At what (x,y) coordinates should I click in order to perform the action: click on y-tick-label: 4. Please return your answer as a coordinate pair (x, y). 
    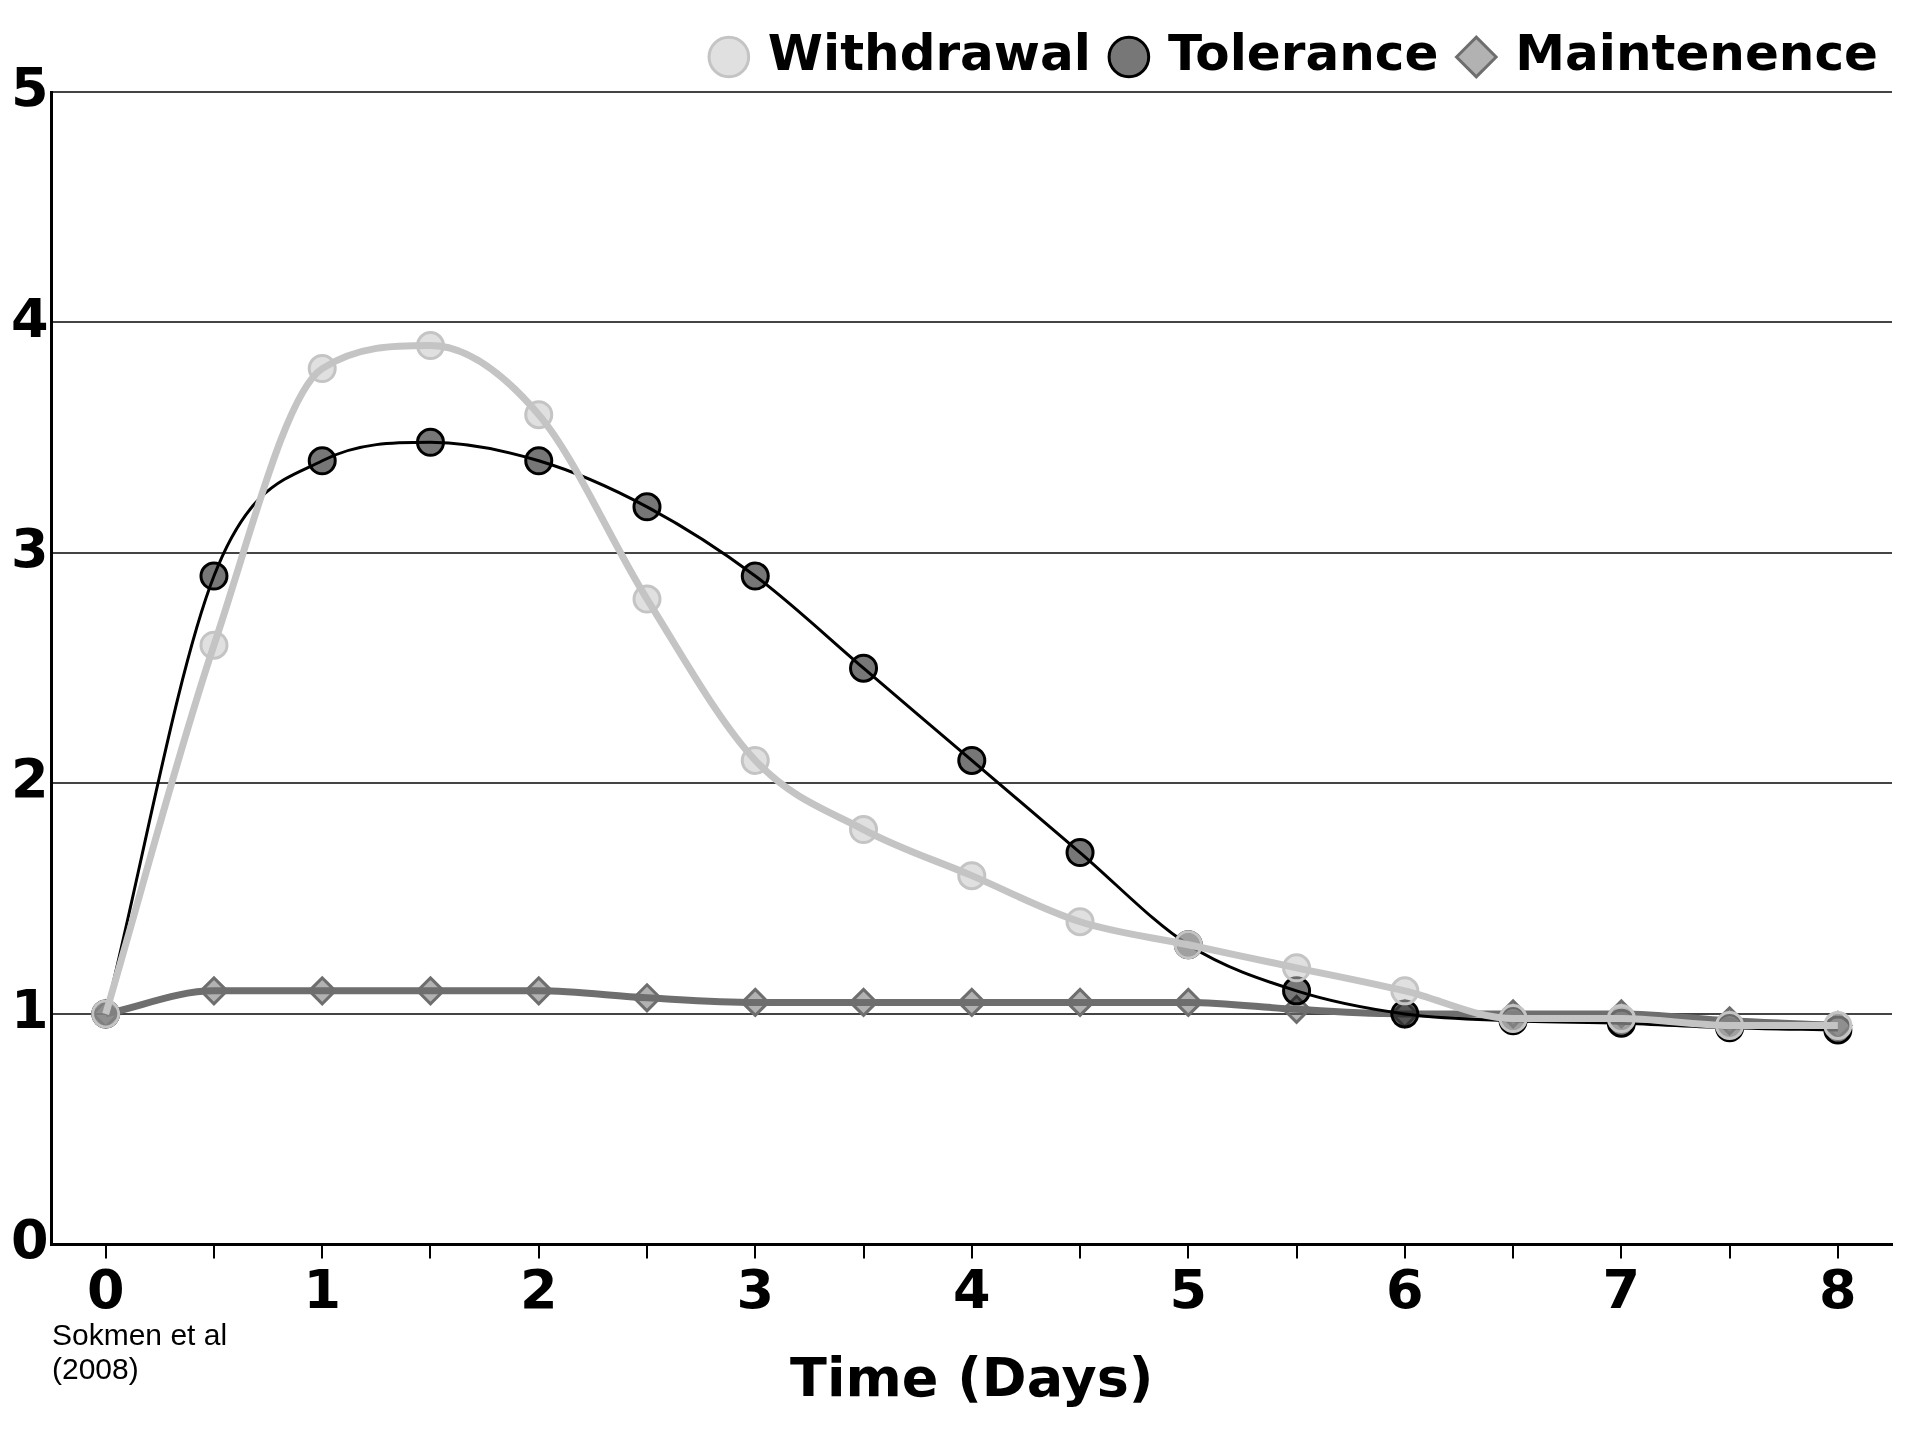
    Looking at the image, I should click on (30, 318).